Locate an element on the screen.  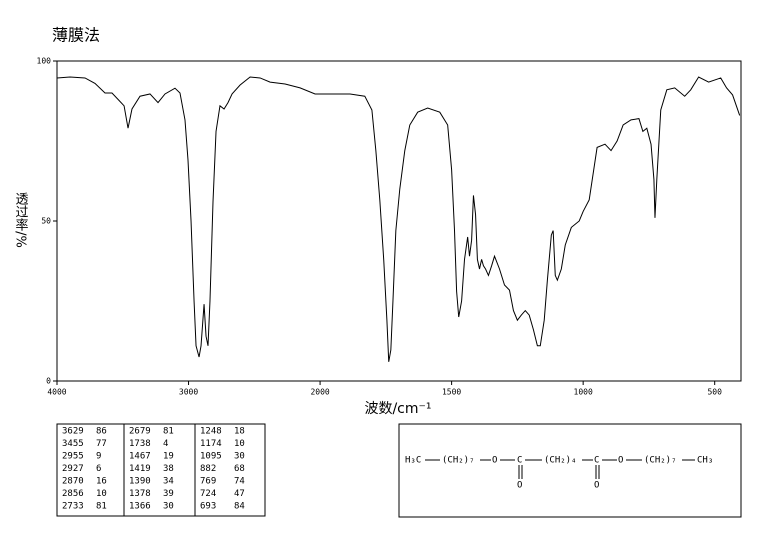
table-cell: 1366 is located at coordinates (140, 507).